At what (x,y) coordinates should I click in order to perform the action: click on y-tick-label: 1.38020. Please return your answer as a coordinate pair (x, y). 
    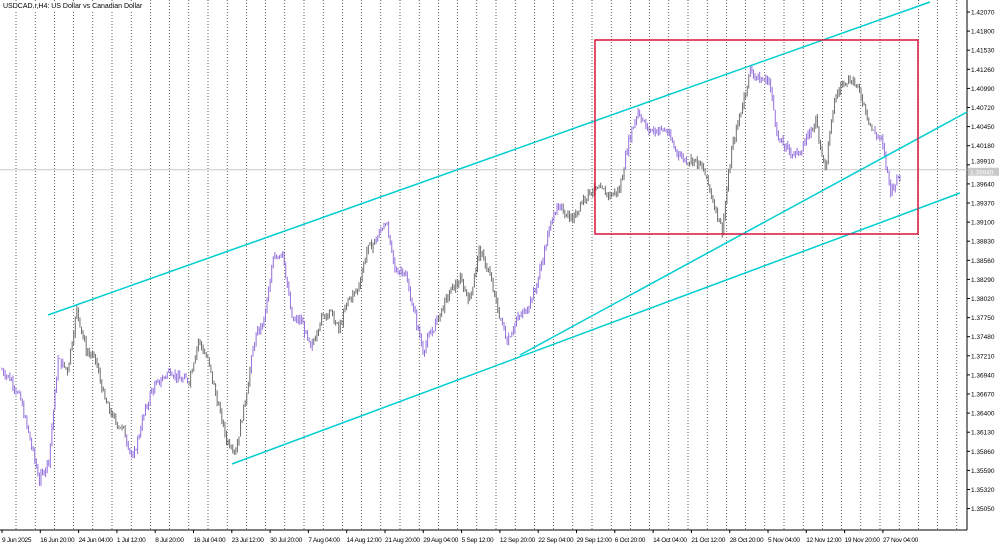
    Looking at the image, I should click on (983, 299).